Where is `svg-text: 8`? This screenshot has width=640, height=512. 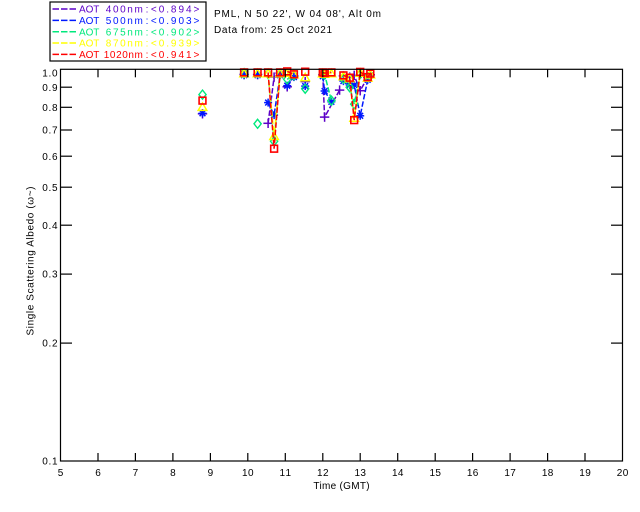 svg-text: 8 is located at coordinates (173, 473).